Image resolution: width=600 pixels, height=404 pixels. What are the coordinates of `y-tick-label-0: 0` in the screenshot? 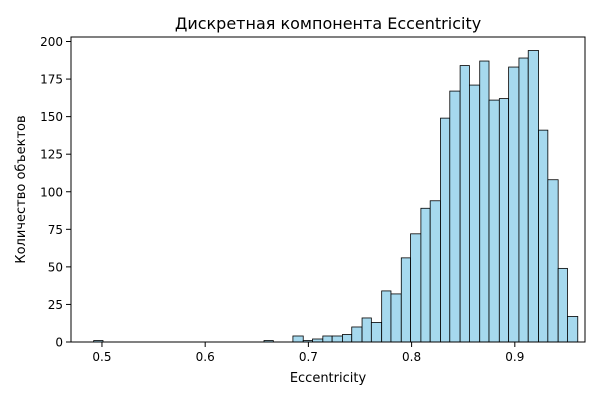 It's located at (59, 343).